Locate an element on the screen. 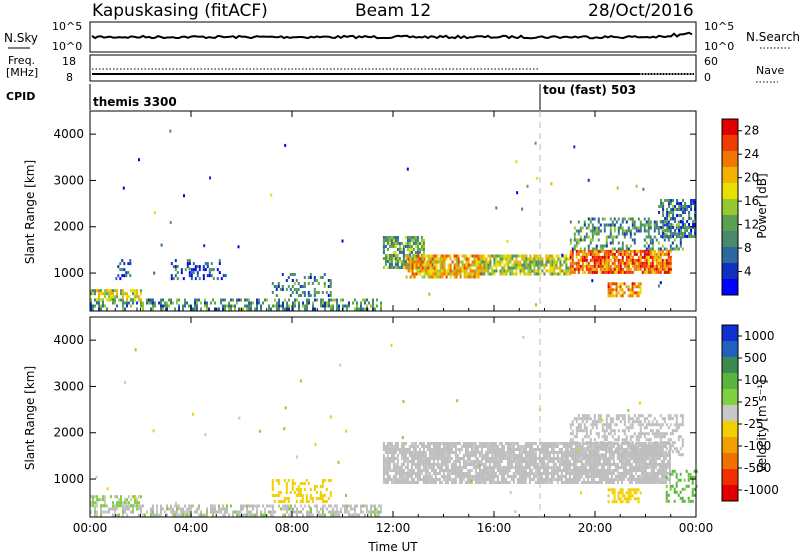 The height and width of the screenshot is (554, 800). x-tick-label: 16:00 is located at coordinates (494, 528).